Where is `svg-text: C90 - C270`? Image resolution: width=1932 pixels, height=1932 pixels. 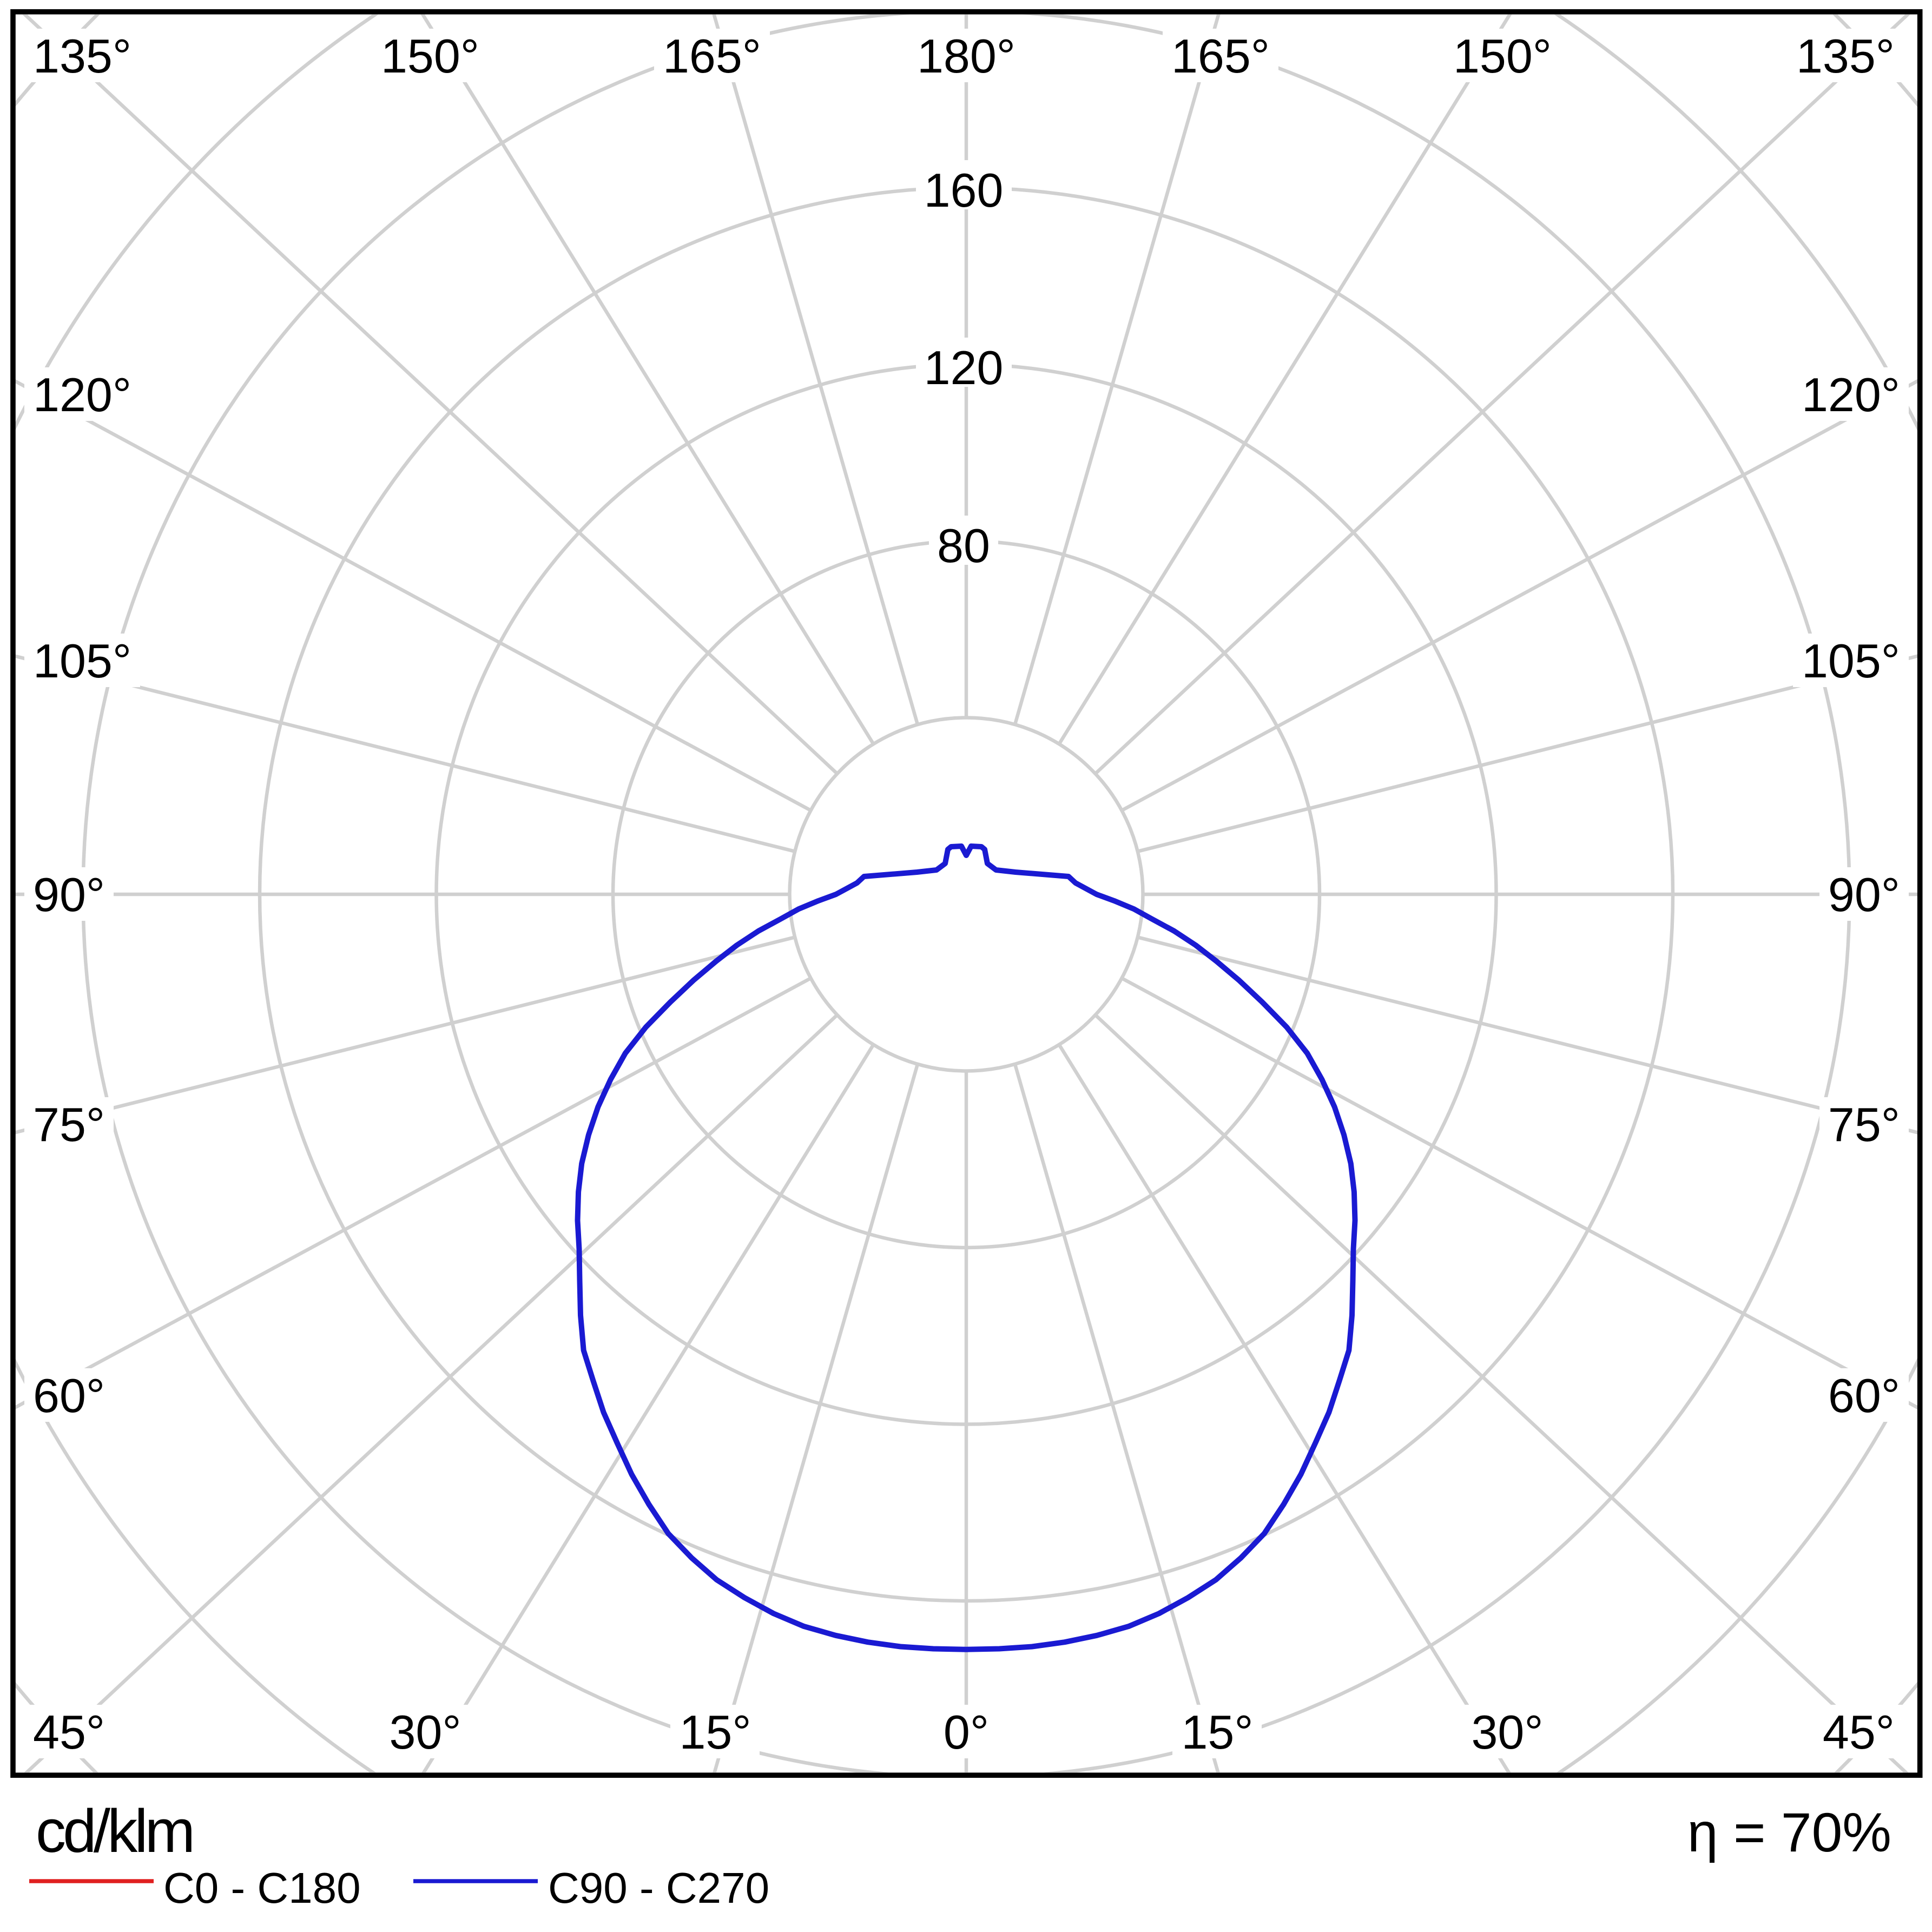
svg-text: C90 - C270 is located at coordinates (658, 1888).